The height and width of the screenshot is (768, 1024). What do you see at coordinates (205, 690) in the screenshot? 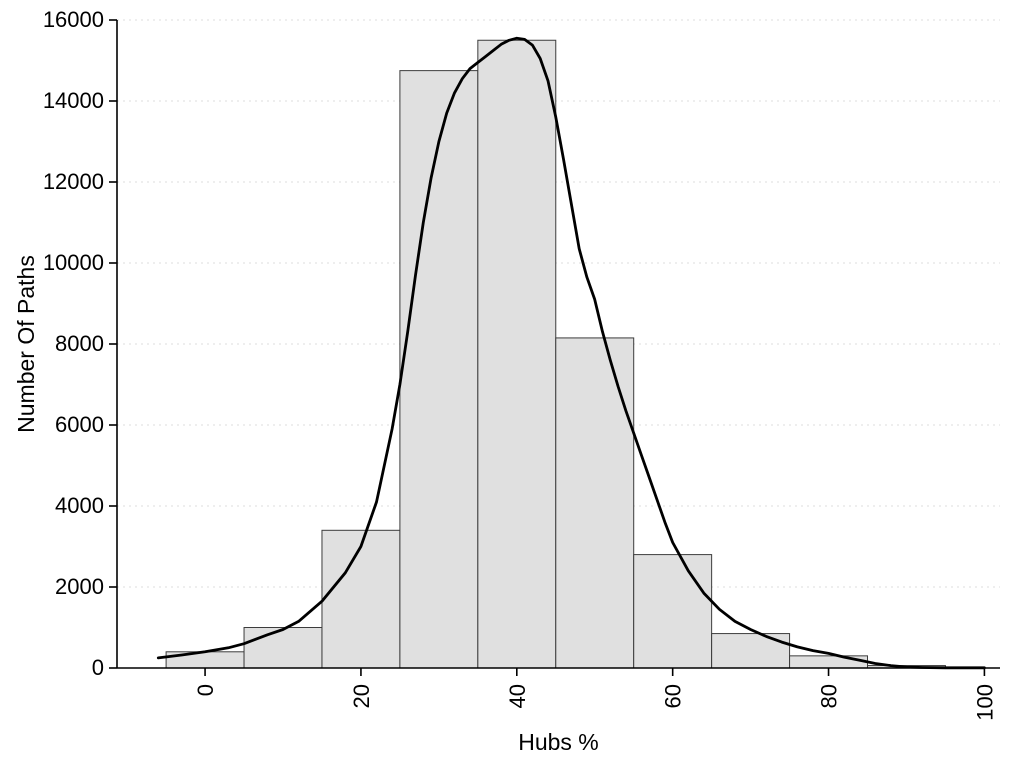
I see `x-tick-label: 0` at bounding box center [205, 690].